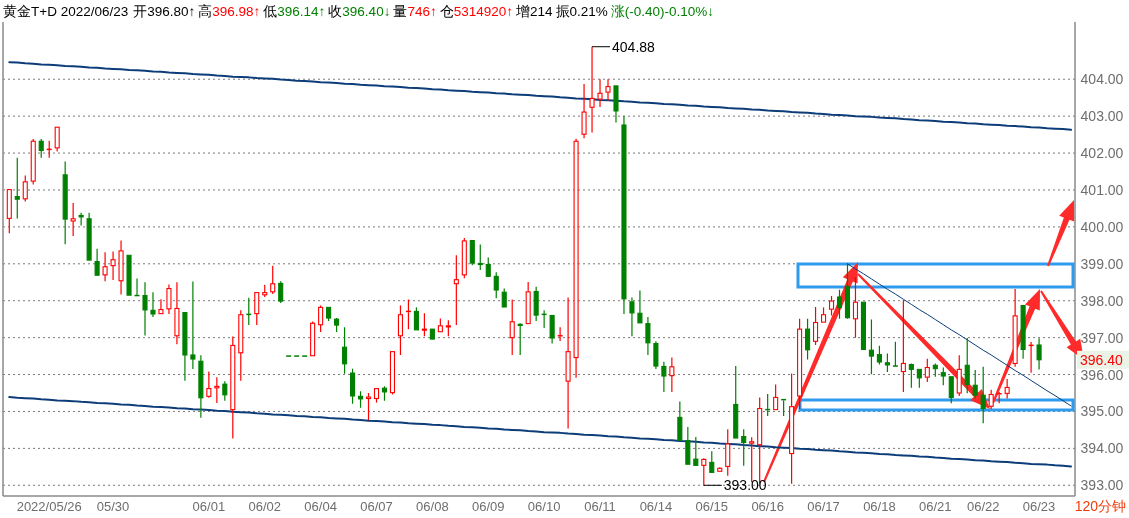 The image size is (1129, 518). Describe the element at coordinates (935, 506) in the screenshot. I see `x-tick-label: 06/21` at that location.